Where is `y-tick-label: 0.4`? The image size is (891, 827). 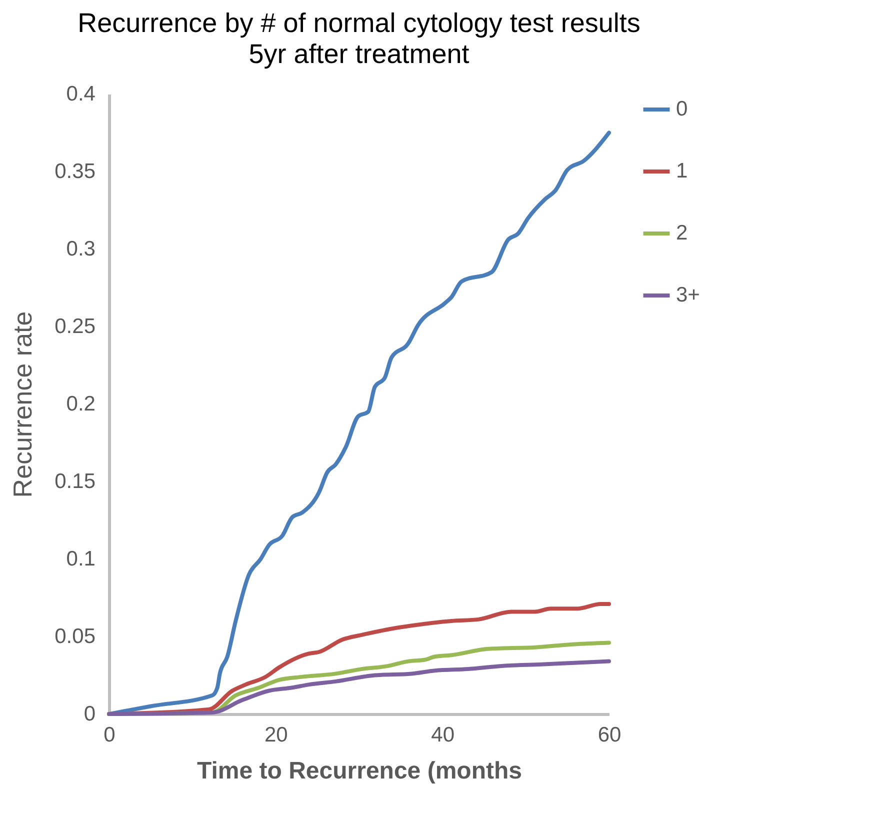 y-tick-label: 0.4 is located at coordinates (81, 94).